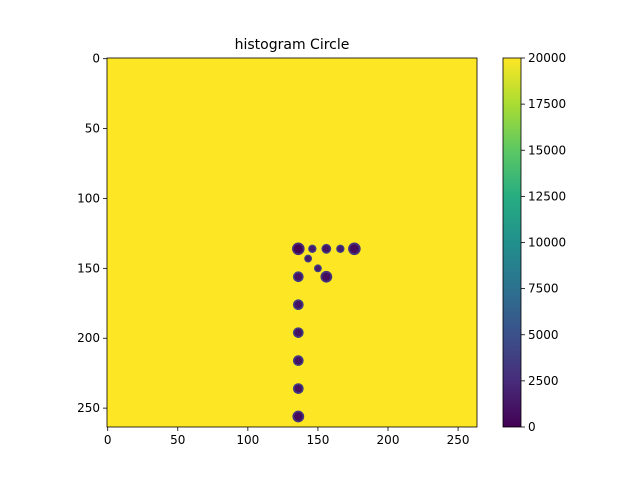 The width and height of the screenshot is (640, 484). Describe the element at coordinates (96, 59) in the screenshot. I see `y-tick-label: 0` at that location.